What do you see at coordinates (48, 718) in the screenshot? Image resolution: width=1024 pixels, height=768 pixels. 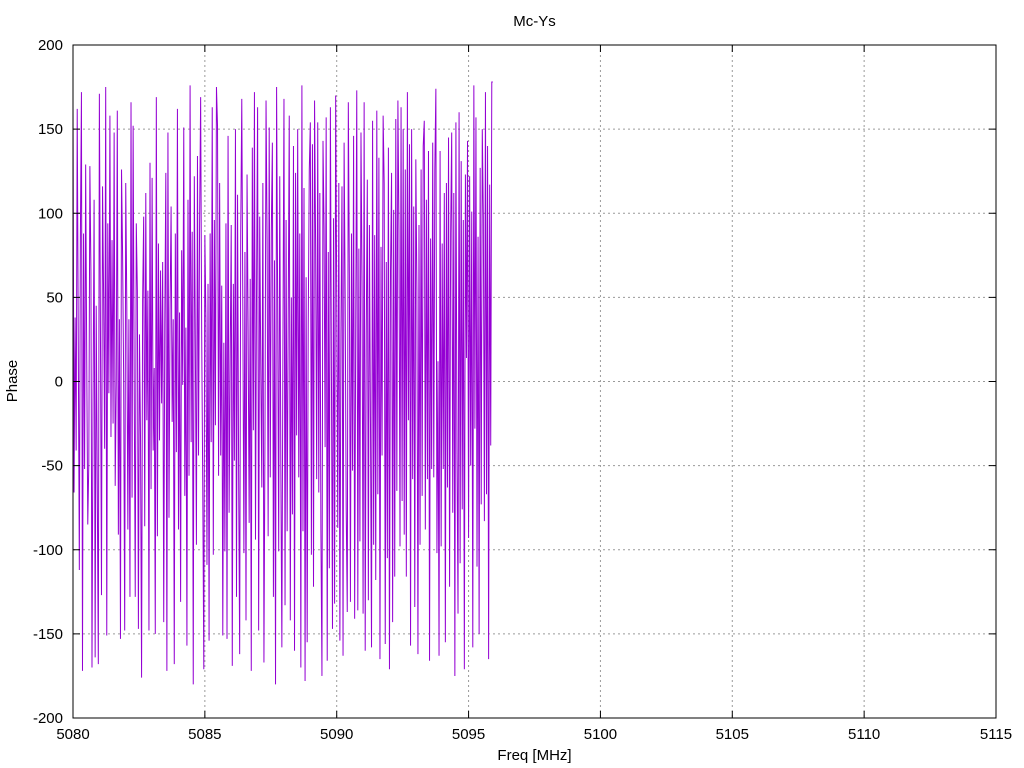 I see `y-tick-label: -200` at bounding box center [48, 718].